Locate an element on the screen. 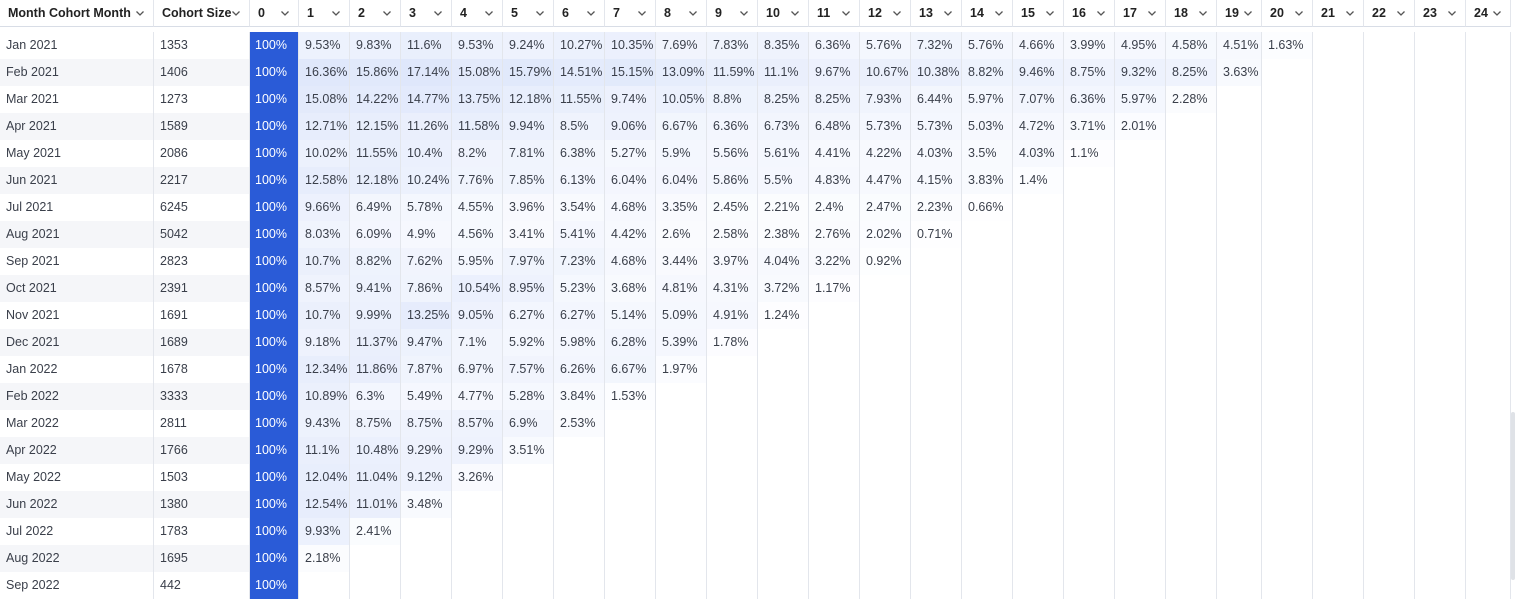 This screenshot has height=599, width=1517. column-header-period-7: 7 is located at coordinates (630, 13).